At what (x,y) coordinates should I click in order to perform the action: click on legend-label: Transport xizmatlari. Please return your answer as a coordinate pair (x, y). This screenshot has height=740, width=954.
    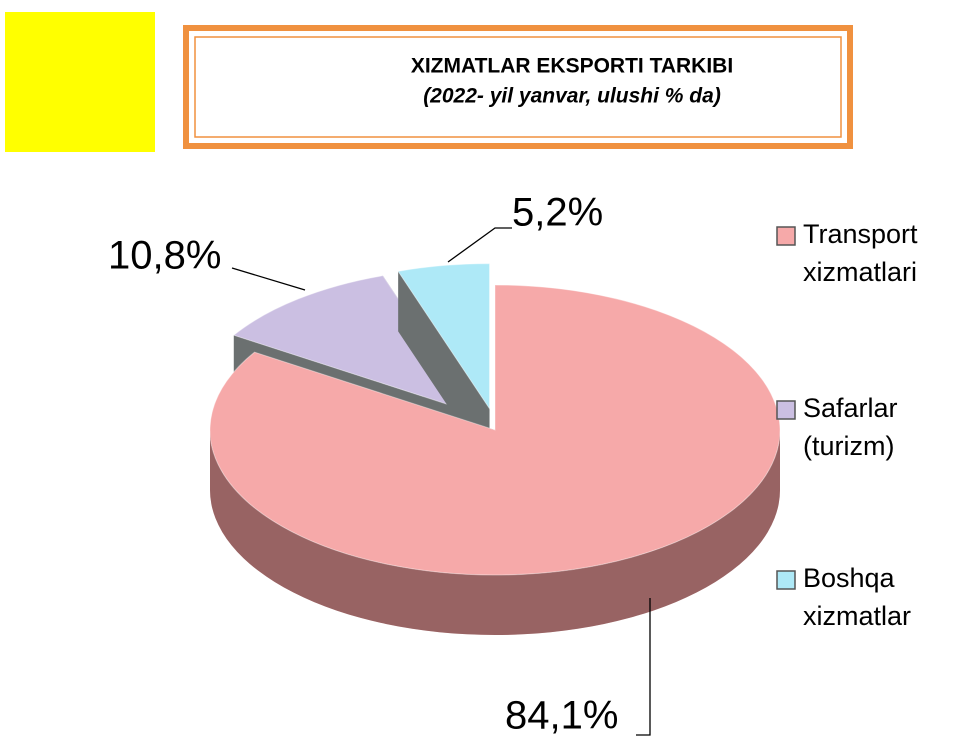
    Looking at the image, I should click on (864, 253).